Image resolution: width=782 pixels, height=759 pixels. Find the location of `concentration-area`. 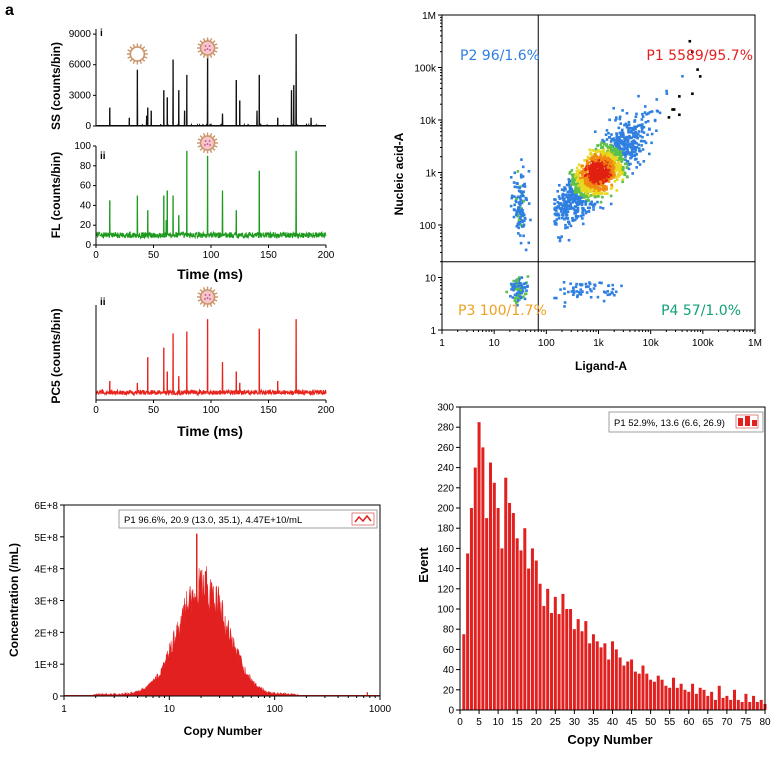

concentration-area is located at coordinates (222, 615).